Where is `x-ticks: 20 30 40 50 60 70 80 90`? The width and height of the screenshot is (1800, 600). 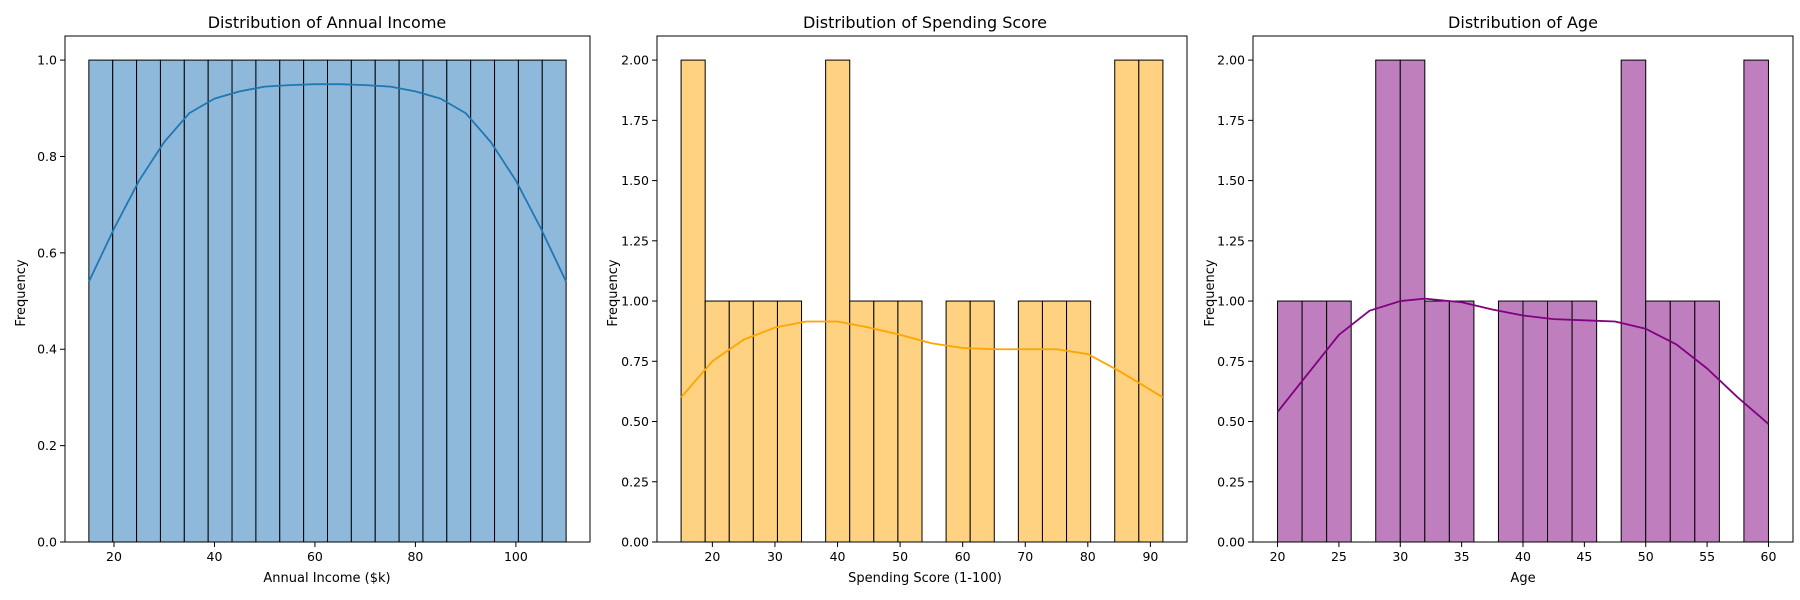
x-ticks: 20 30 40 50 60 70 80 90 is located at coordinates (931, 553).